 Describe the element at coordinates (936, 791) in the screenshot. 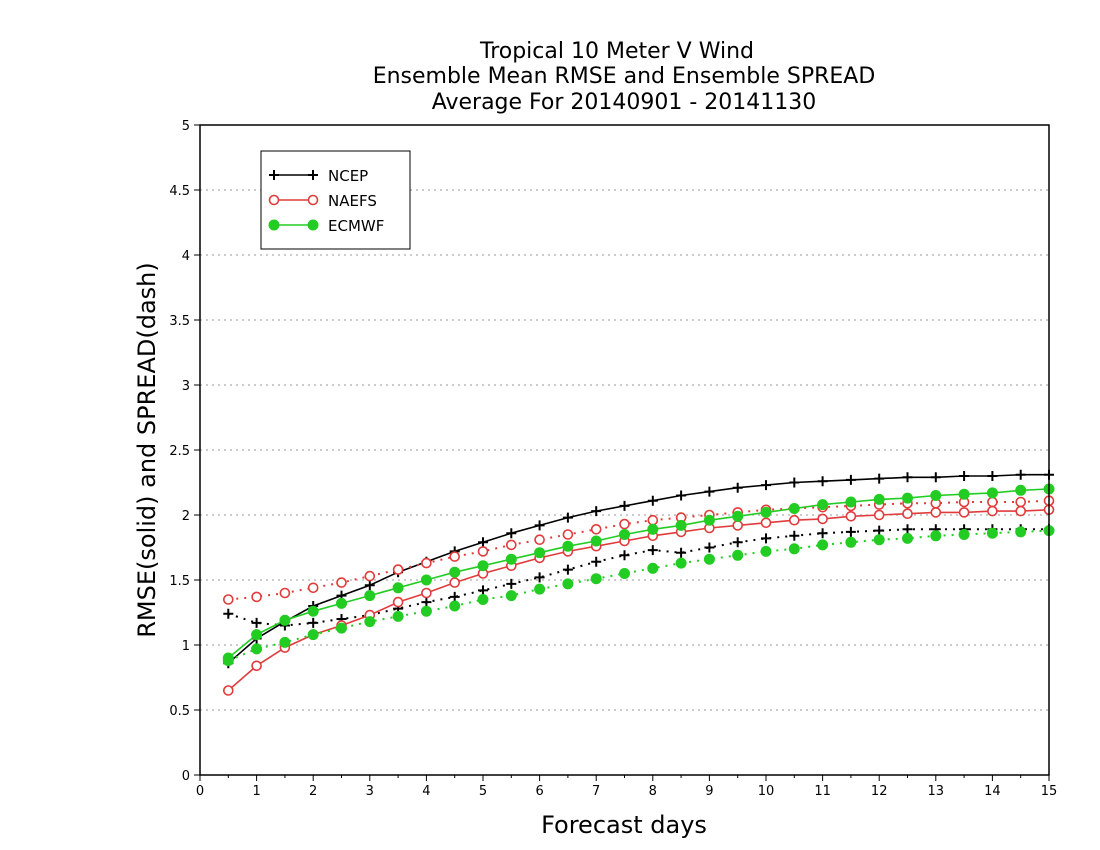

I see `x-tick-label: 13` at that location.